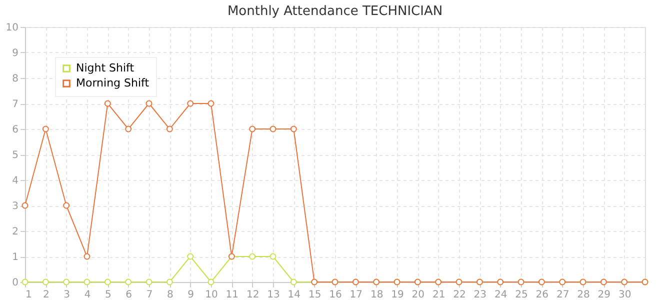 The height and width of the screenshot is (300, 665). I want to click on x-tick-label: 5, so click(108, 295).